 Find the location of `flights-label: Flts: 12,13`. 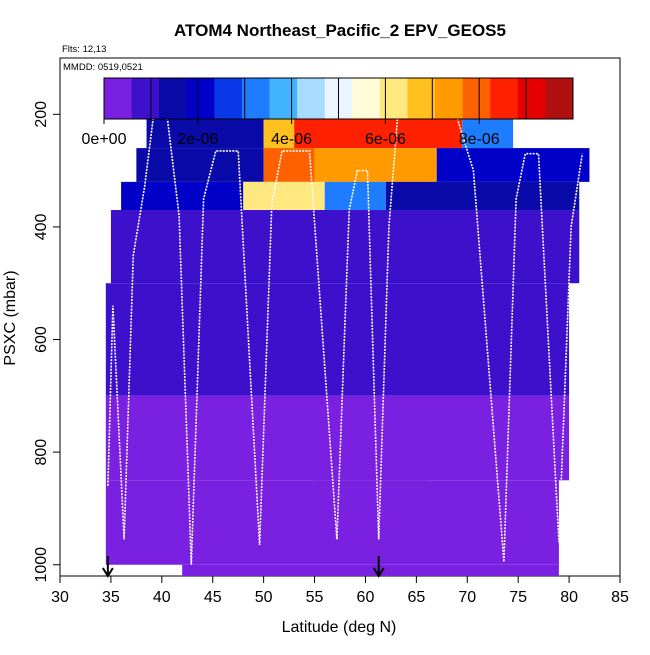

flights-label: Flts: 12,13 is located at coordinates (84, 49).